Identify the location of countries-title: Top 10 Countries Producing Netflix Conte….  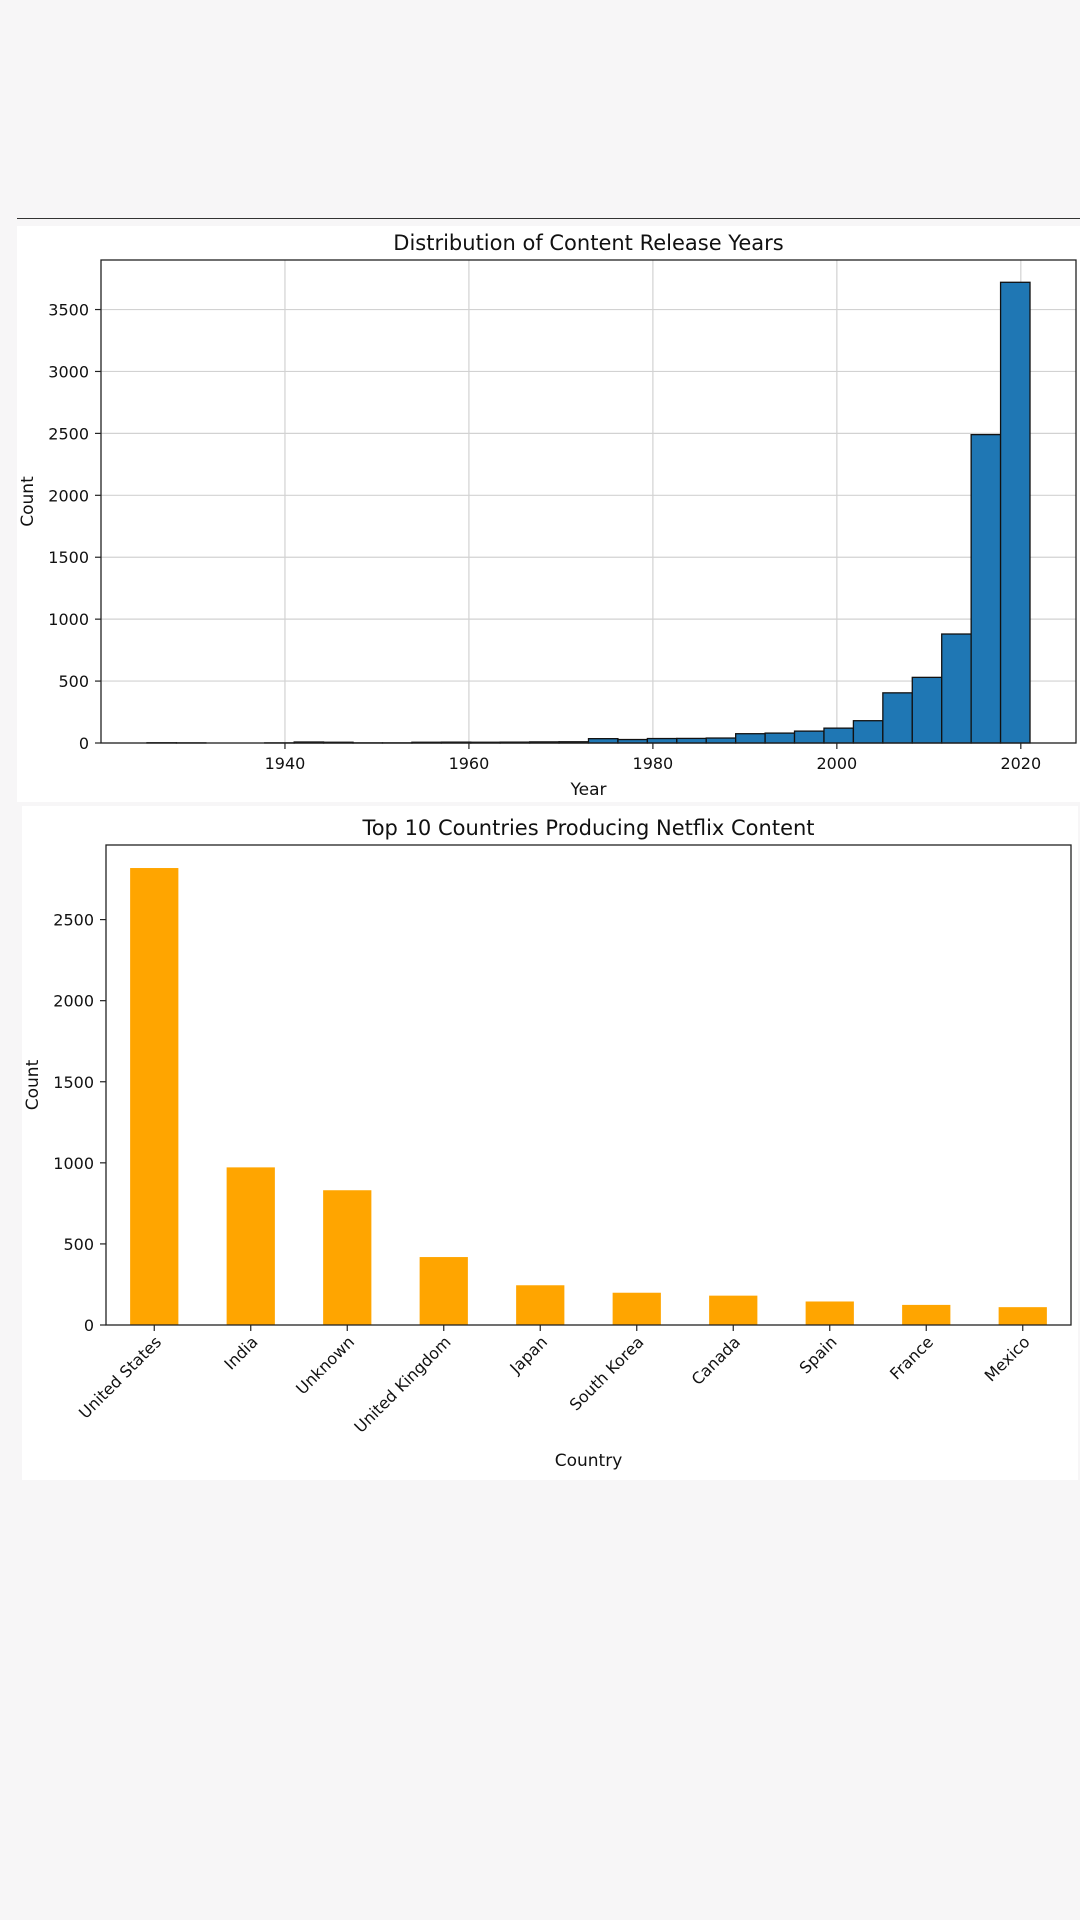
(587, 828).